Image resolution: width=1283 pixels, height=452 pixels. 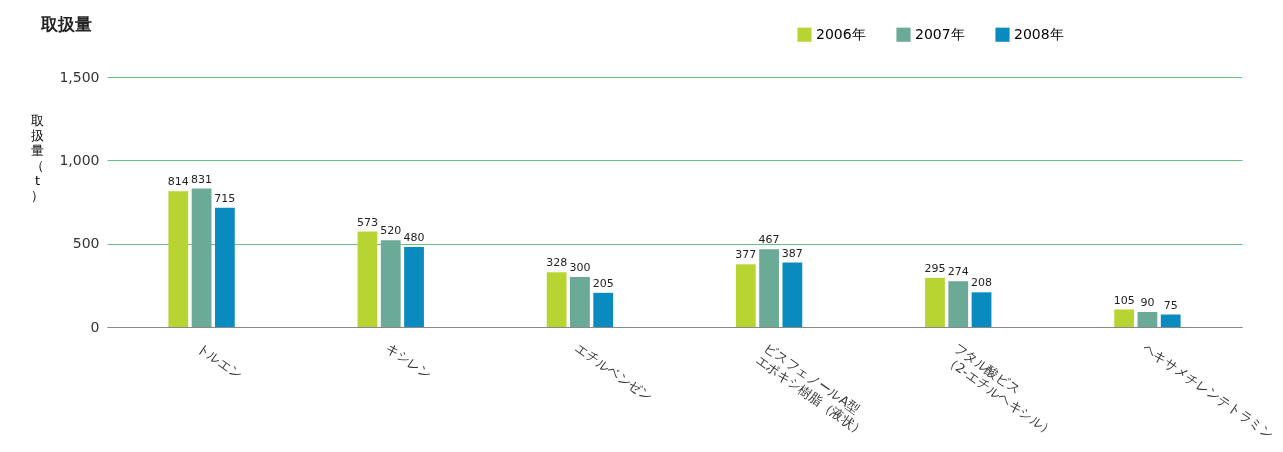 What do you see at coordinates (746, 255) in the screenshot?
I see `data-label: 377` at bounding box center [746, 255].